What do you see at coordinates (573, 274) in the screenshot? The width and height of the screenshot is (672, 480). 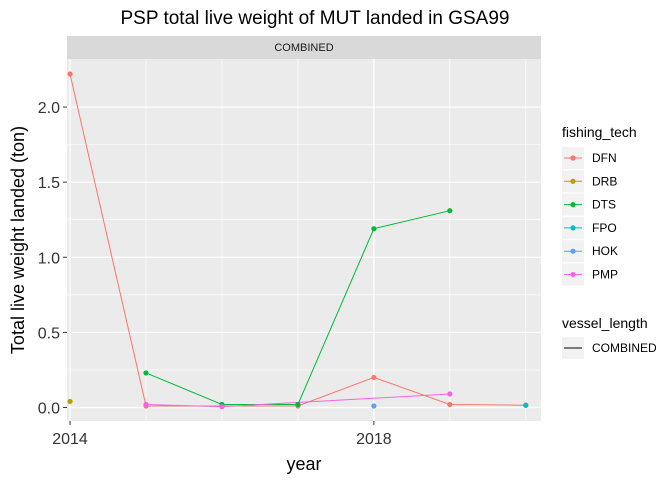 I see `legend-swatch-point-pmp` at bounding box center [573, 274].